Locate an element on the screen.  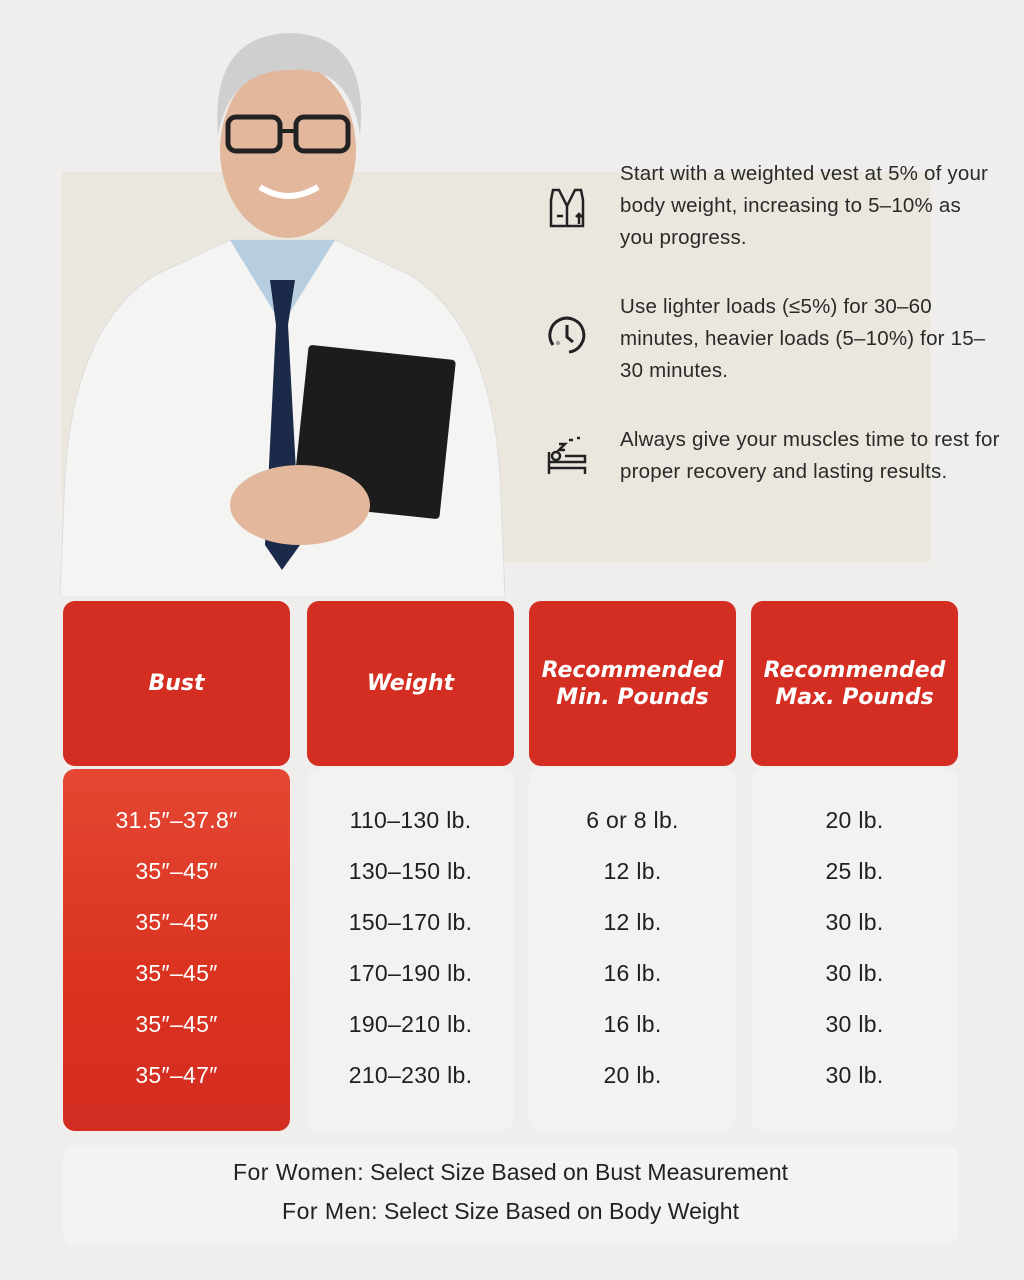
note-text: : Select Size Based on Bust Measurement is located at coordinates (573, 1172).